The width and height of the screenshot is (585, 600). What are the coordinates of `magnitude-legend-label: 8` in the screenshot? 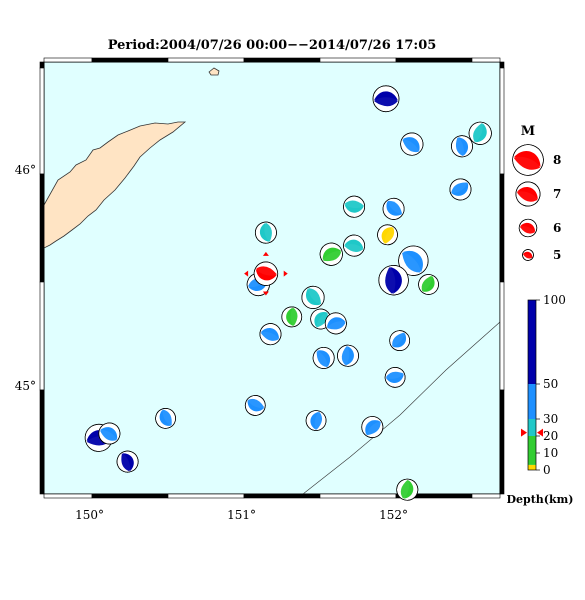 It's located at (557, 160).